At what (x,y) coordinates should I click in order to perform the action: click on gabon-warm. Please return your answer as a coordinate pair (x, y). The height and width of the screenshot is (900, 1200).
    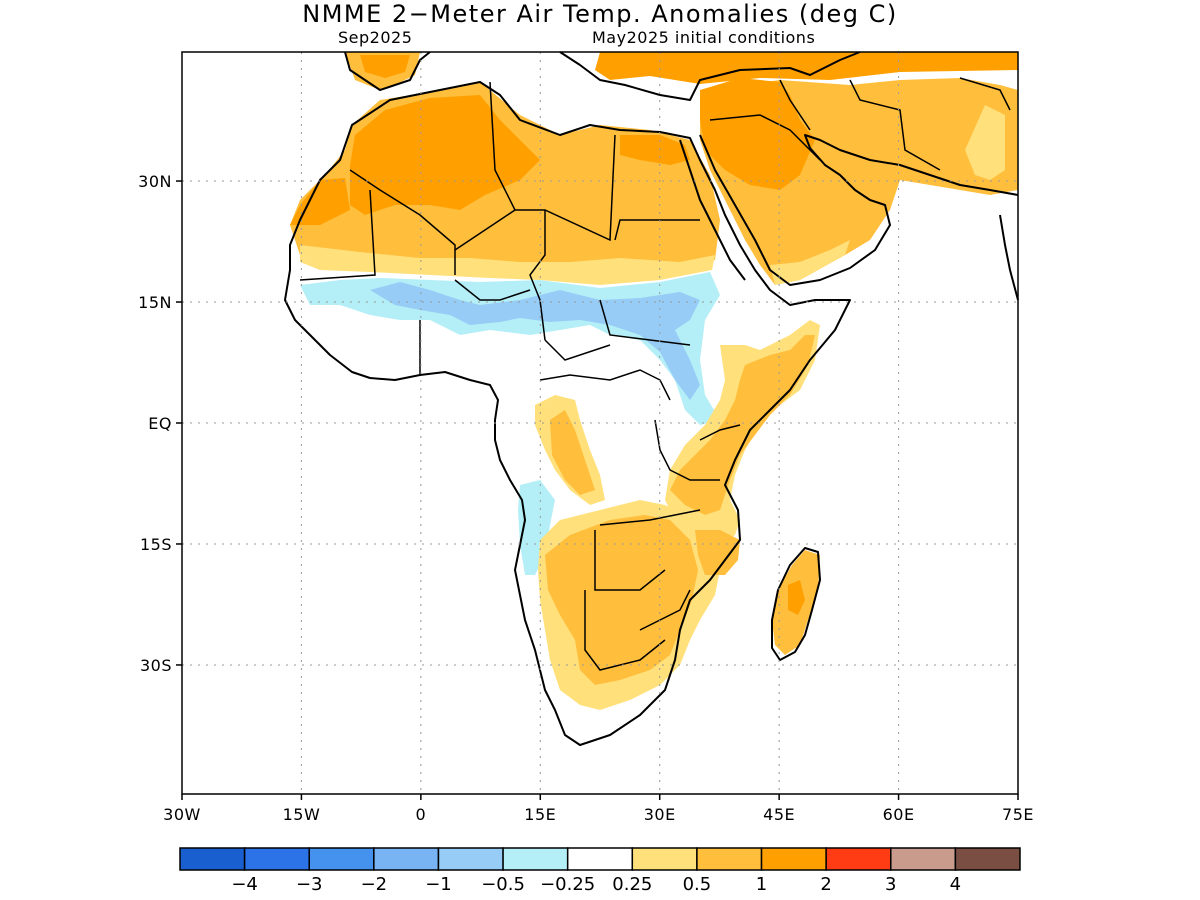
    Looking at the image, I should click on (572, 452).